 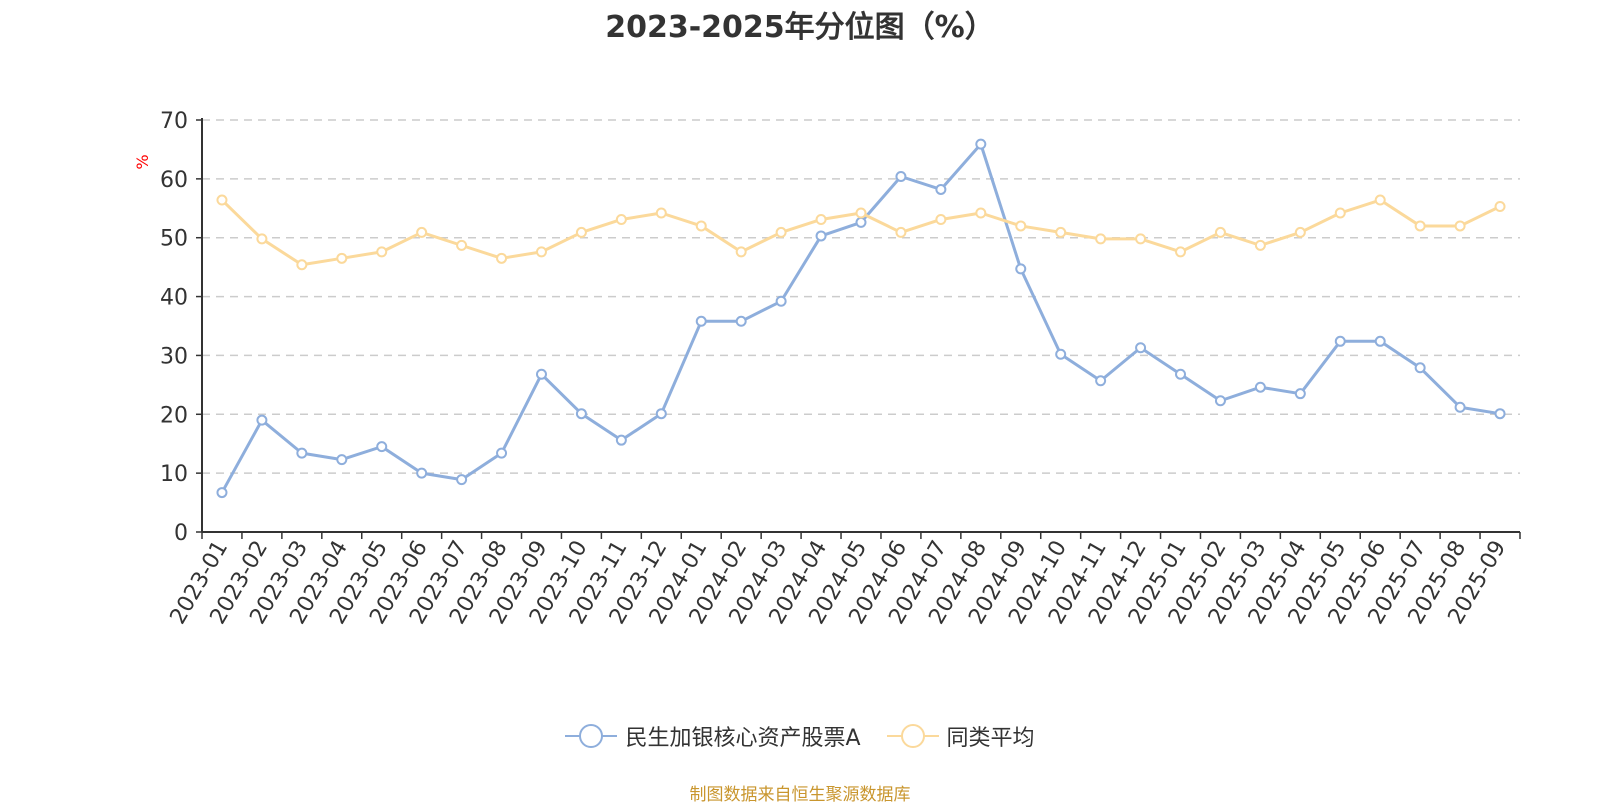 What do you see at coordinates (912, 736) in the screenshot?
I see `legend-marker-avg` at bounding box center [912, 736].